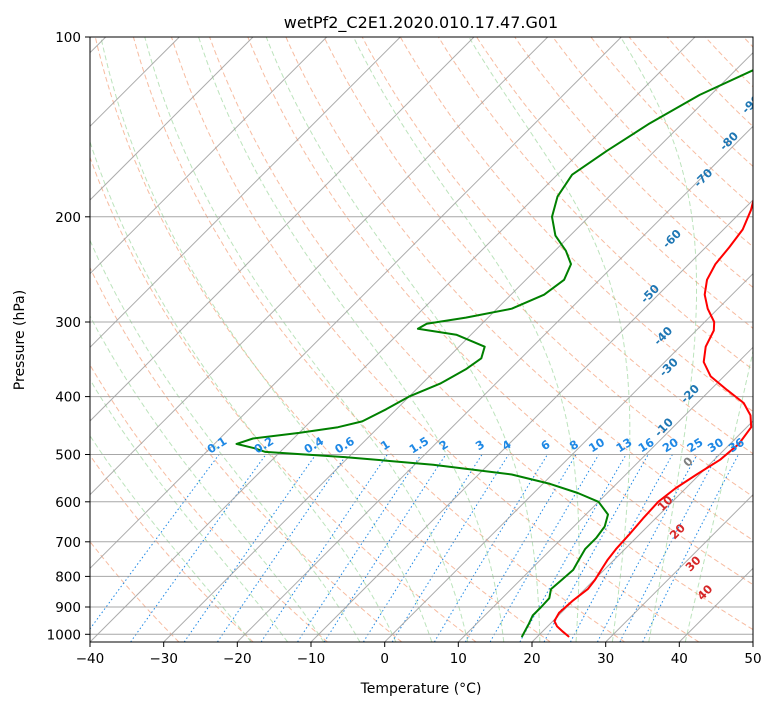 This screenshot has width=775, height=708. I want to click on y-tick-label: 500, so click(68, 456).